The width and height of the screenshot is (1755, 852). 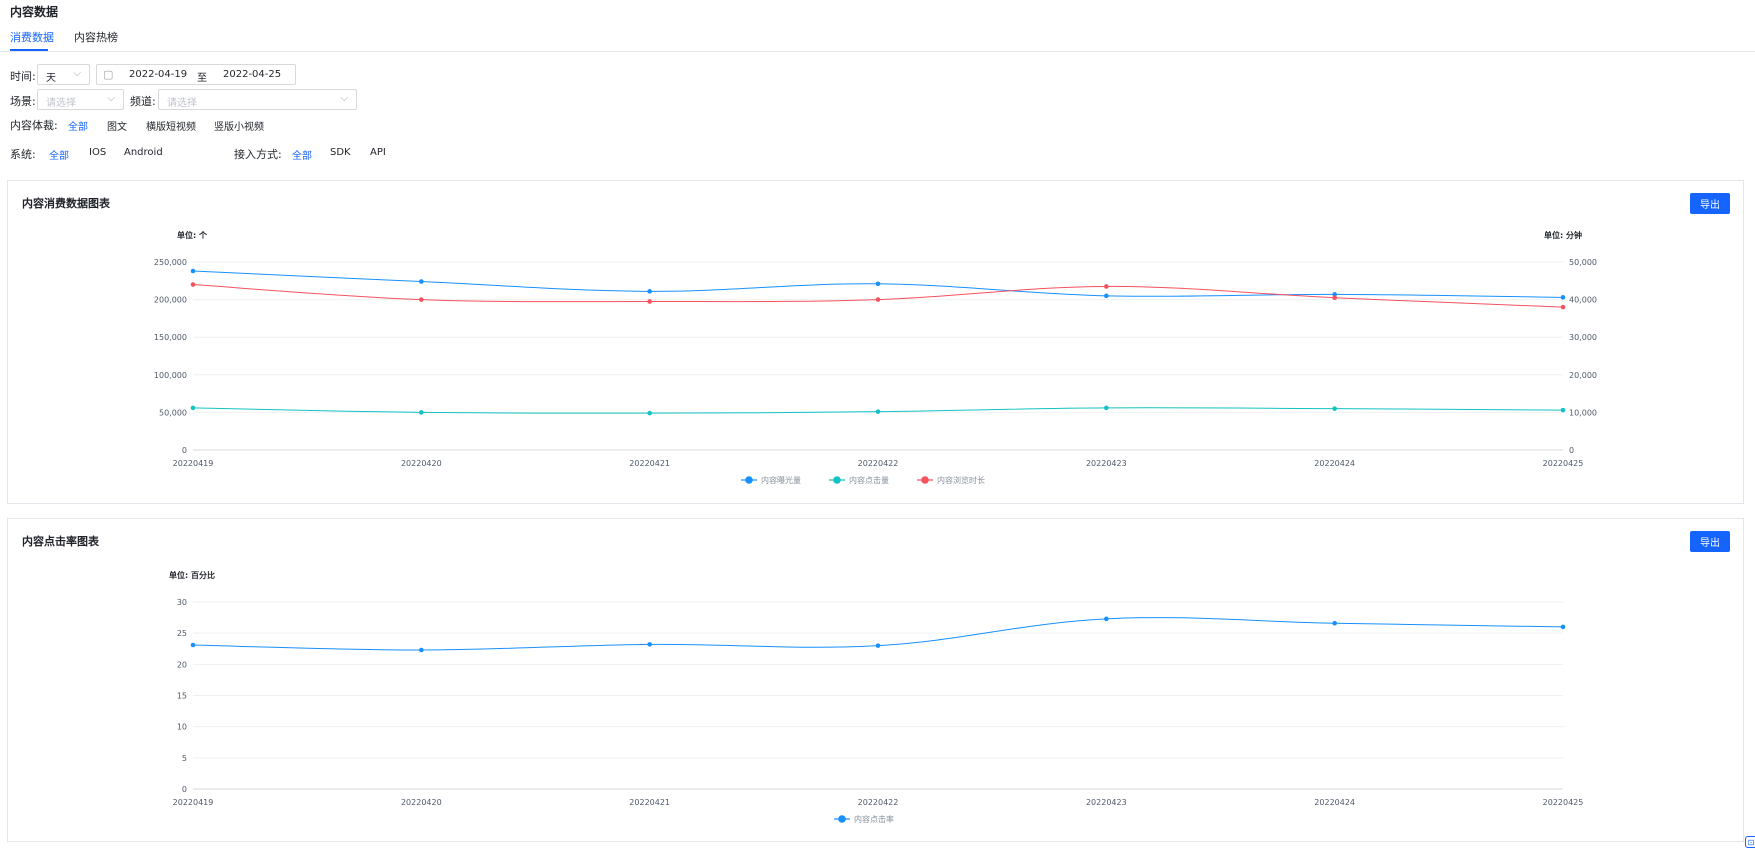 I want to click on right-axis-unit: 单位: 分钟, so click(x=1563, y=235).